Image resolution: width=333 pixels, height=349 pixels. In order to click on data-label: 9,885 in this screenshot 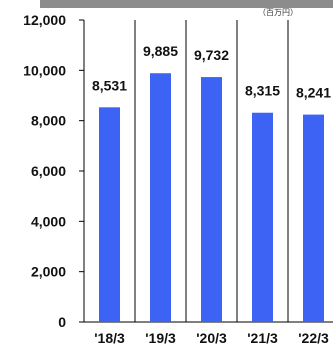, I will do `click(160, 51)`.